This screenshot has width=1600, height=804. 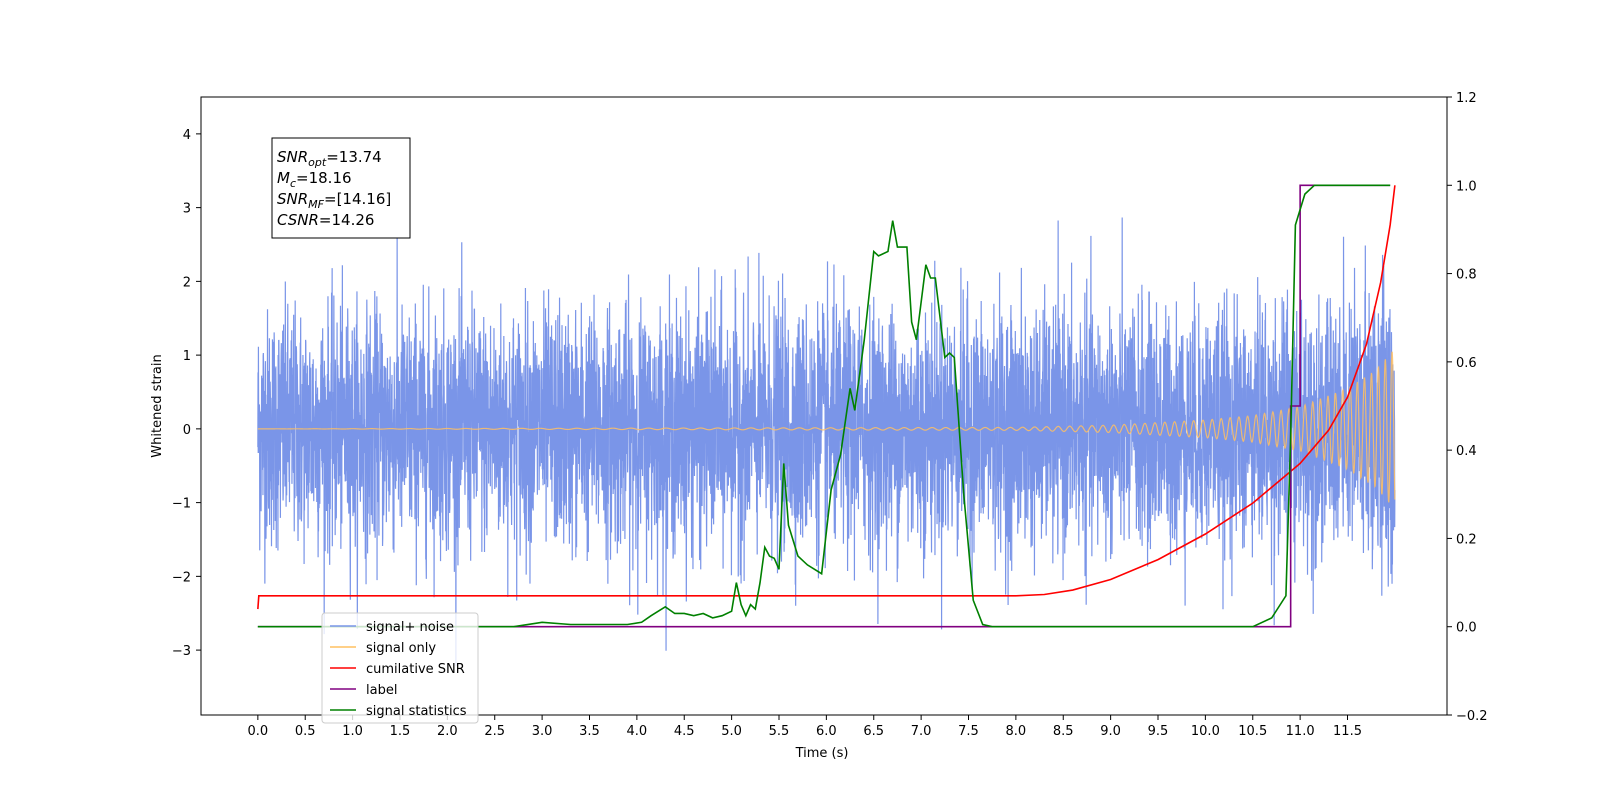 I want to click on x-tick-label: 8.0, so click(x=1016, y=731).